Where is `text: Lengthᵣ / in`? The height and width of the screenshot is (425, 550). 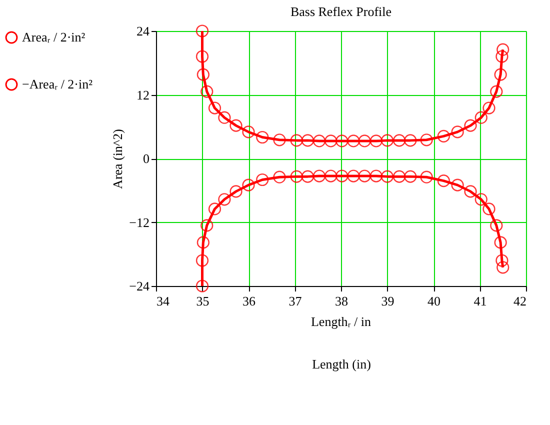
text: Lengthᵣ / in is located at coordinates (341, 321).